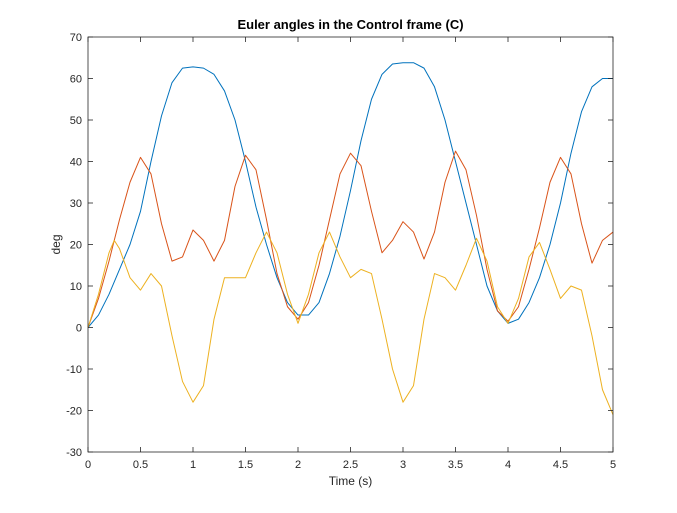  I want to click on y-tick-label: -20, so click(74, 412).